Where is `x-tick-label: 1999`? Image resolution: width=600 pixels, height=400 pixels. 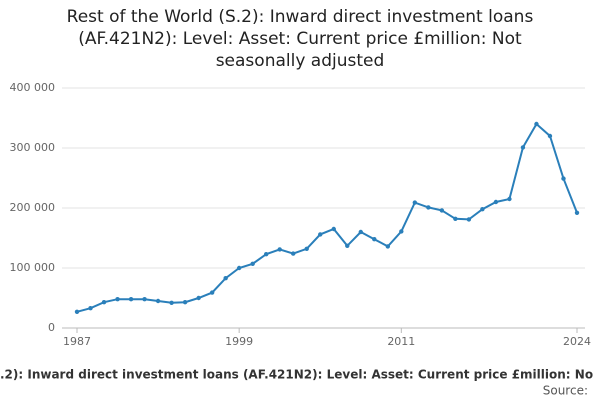 x-tick-label: 1999 is located at coordinates (239, 341).